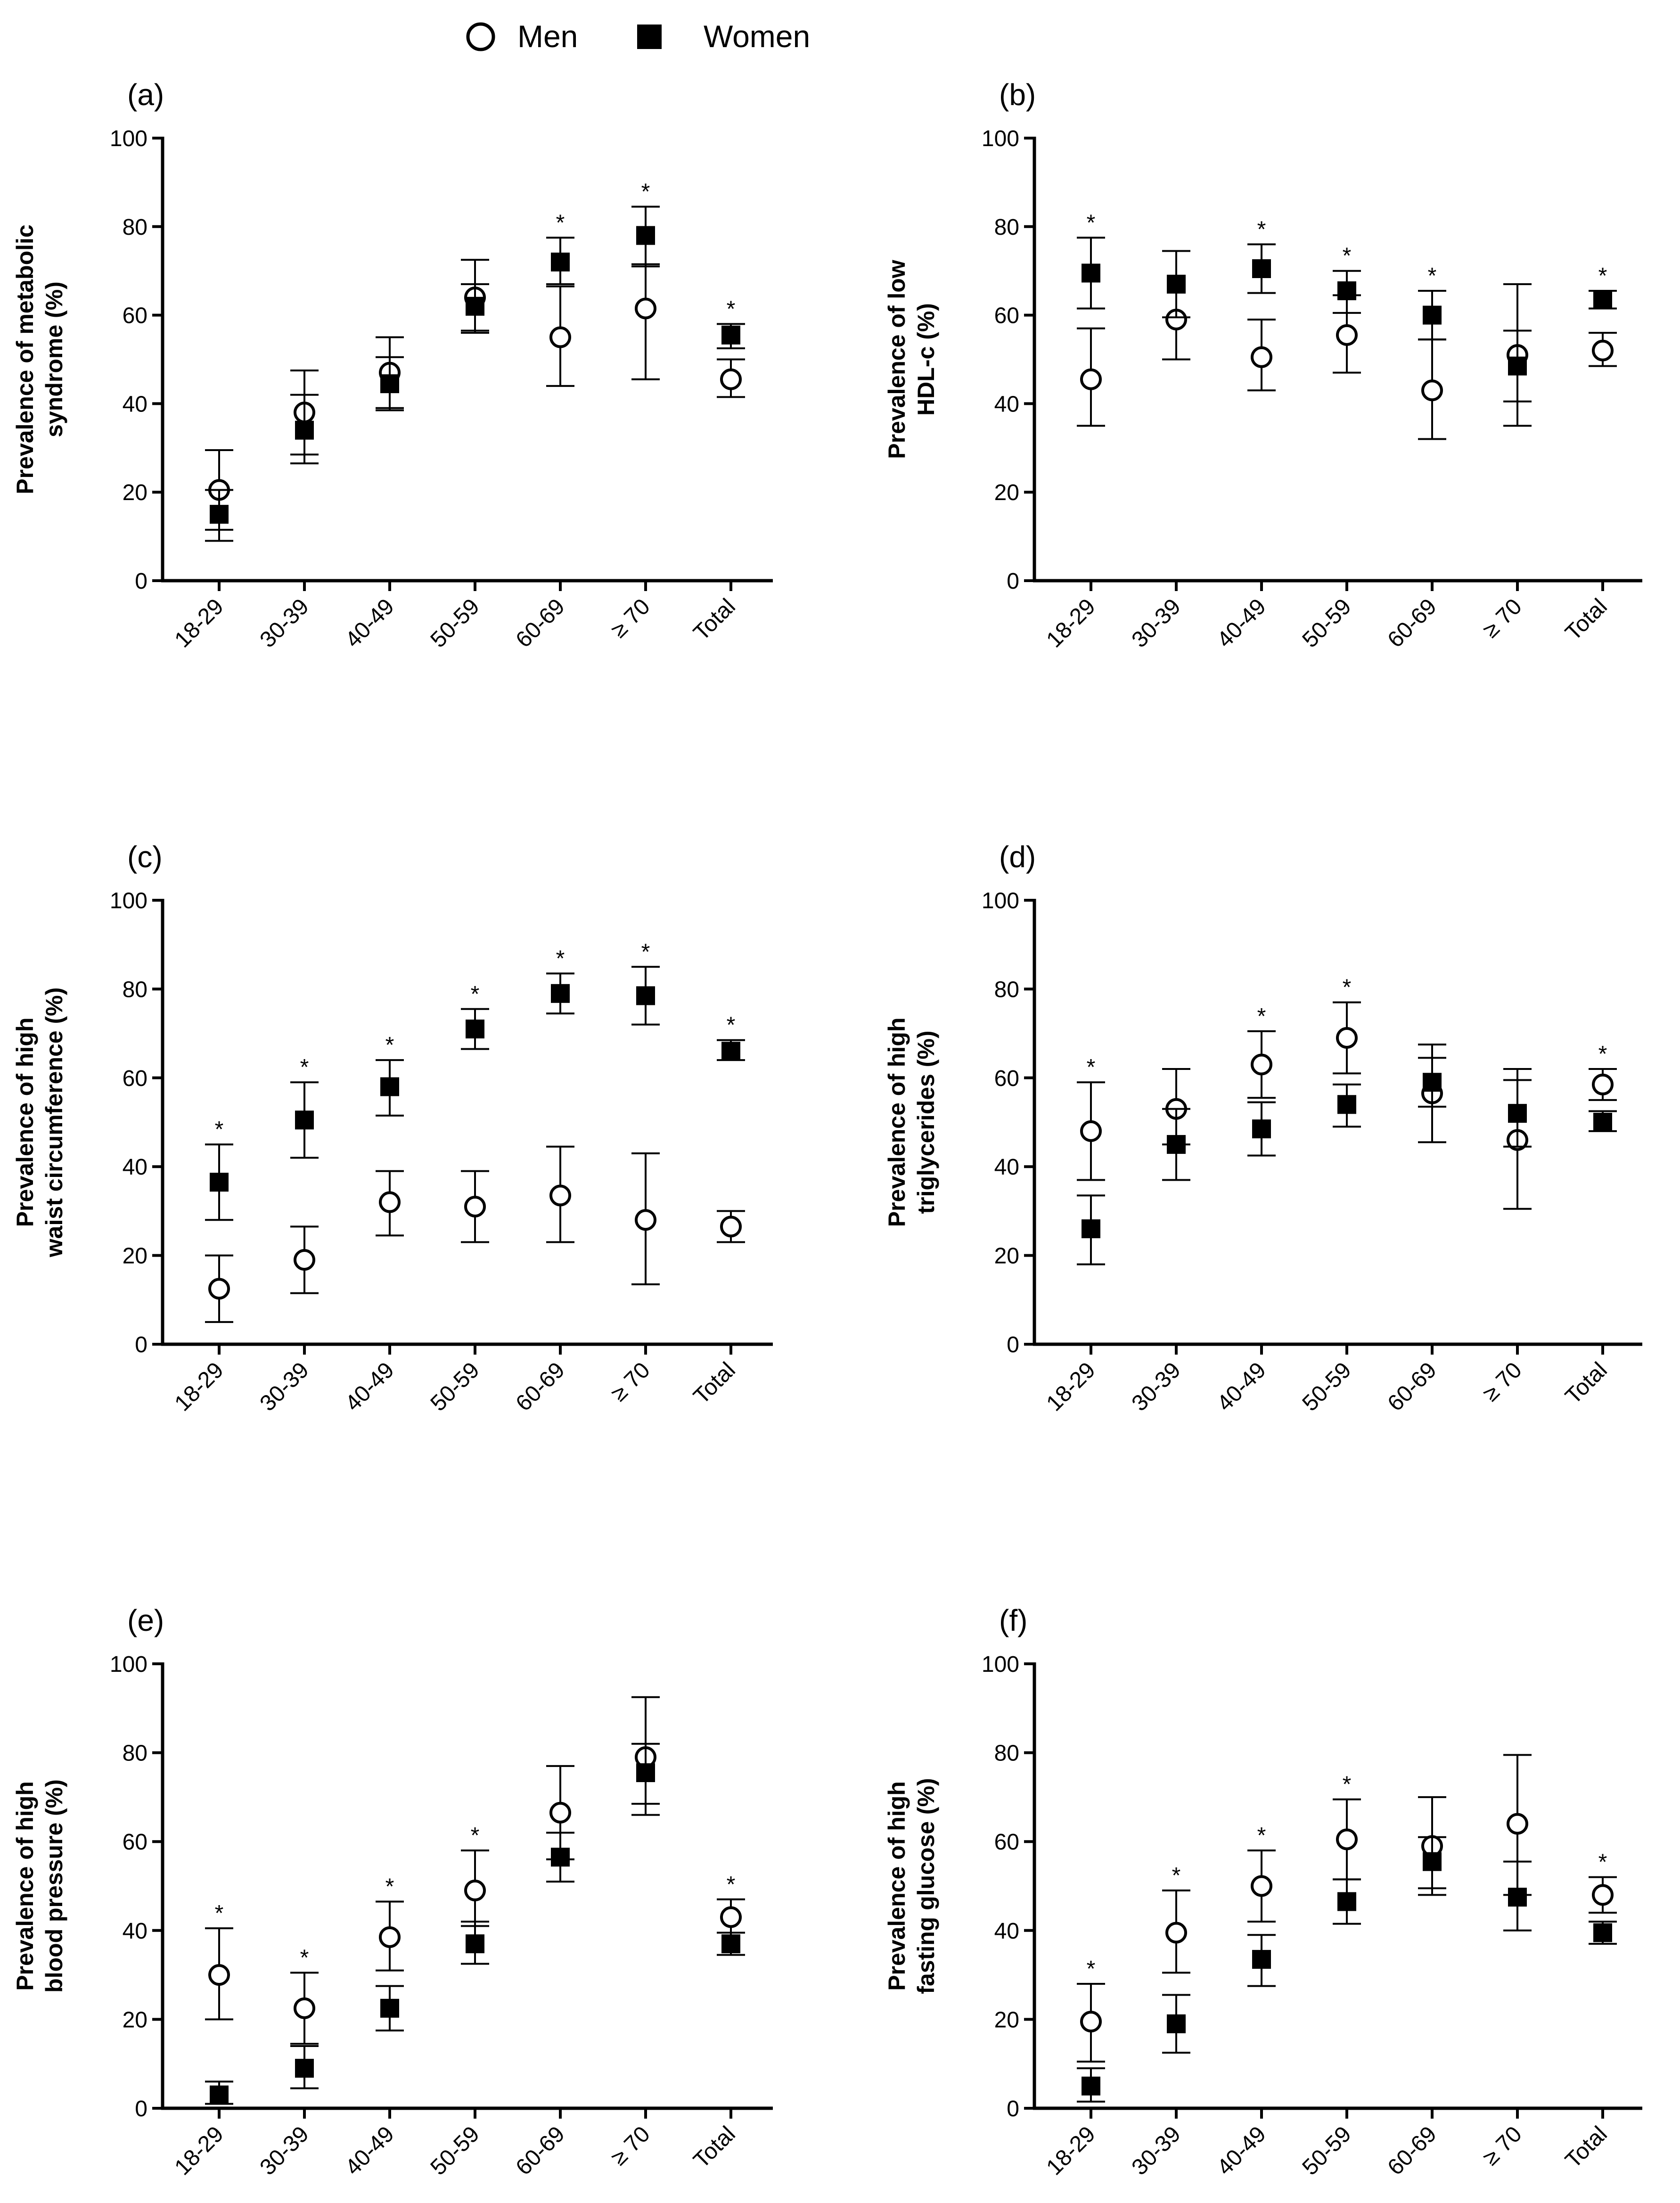  What do you see at coordinates (145, 857) in the screenshot?
I see `panel-label: (c)` at bounding box center [145, 857].